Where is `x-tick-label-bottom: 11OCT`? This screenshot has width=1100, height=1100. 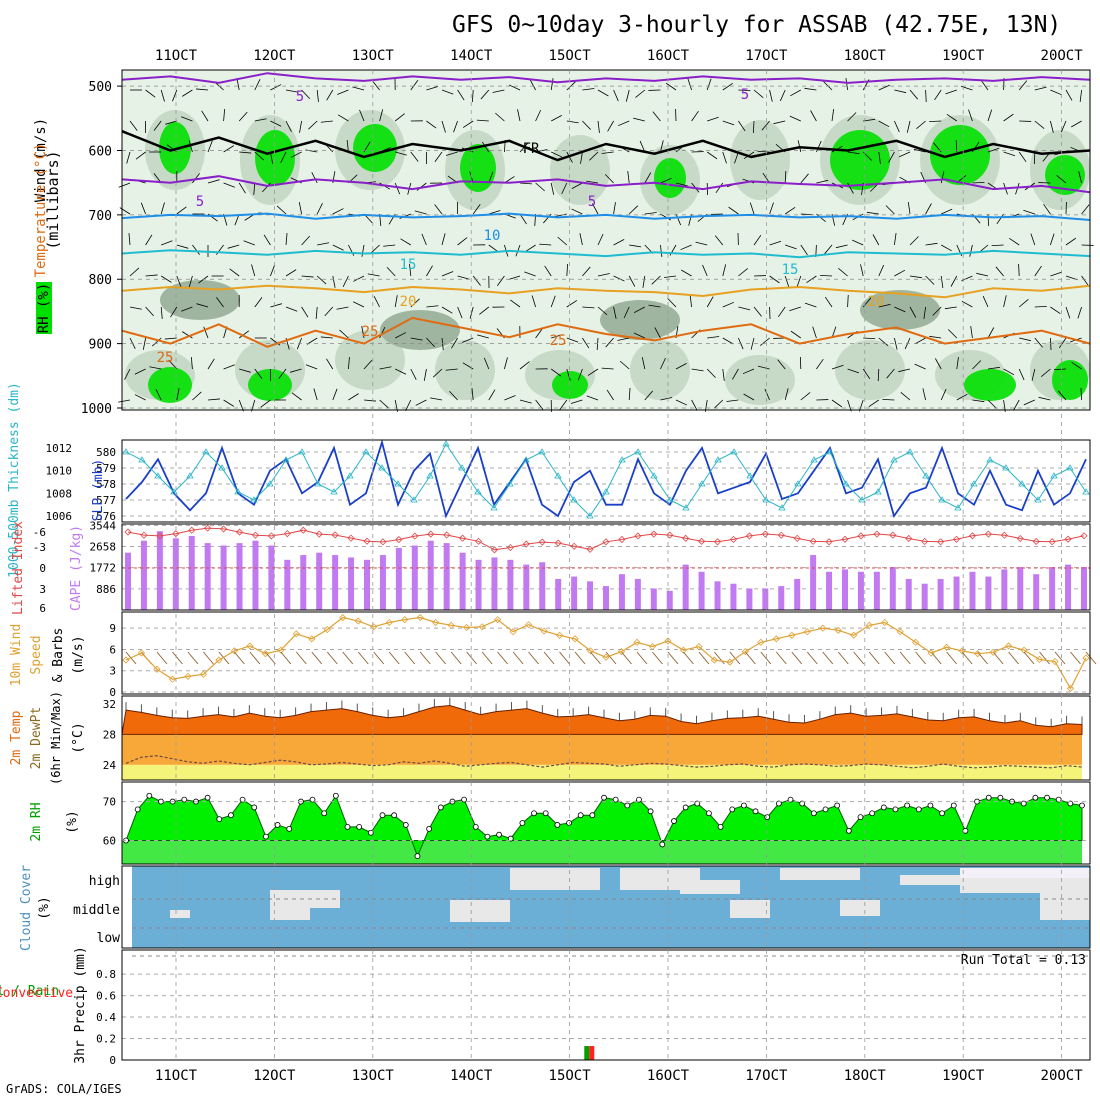
x-tick-label-bottom: 11OCT is located at coordinates (176, 1076).